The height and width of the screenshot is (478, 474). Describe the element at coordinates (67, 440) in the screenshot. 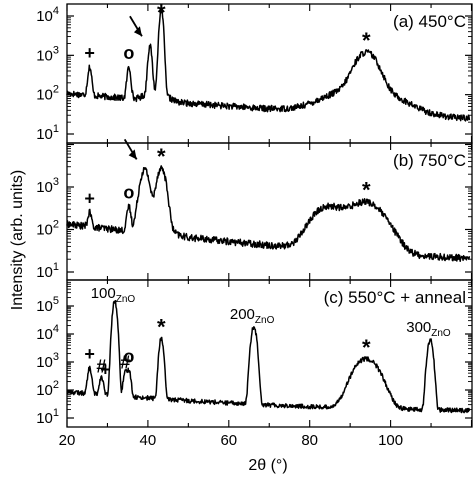

I see `x-tick-label: 20` at that location.